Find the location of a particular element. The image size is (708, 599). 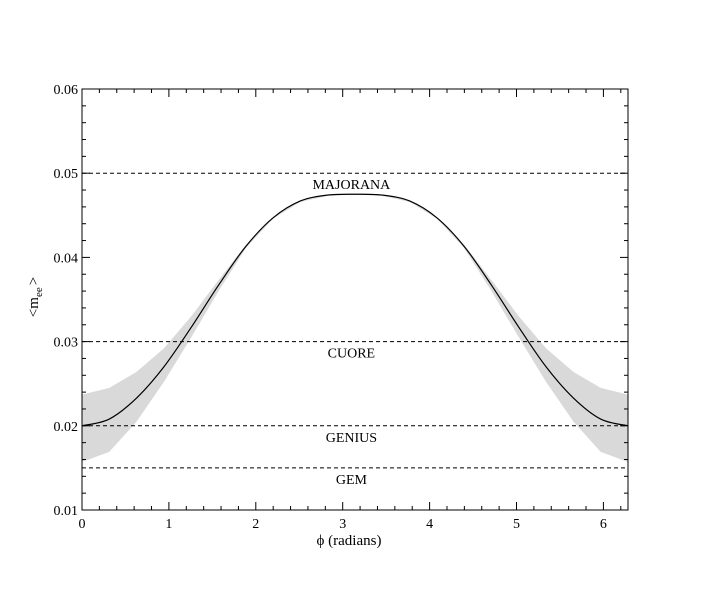

x-tick-label: 2 is located at coordinates (255, 524).